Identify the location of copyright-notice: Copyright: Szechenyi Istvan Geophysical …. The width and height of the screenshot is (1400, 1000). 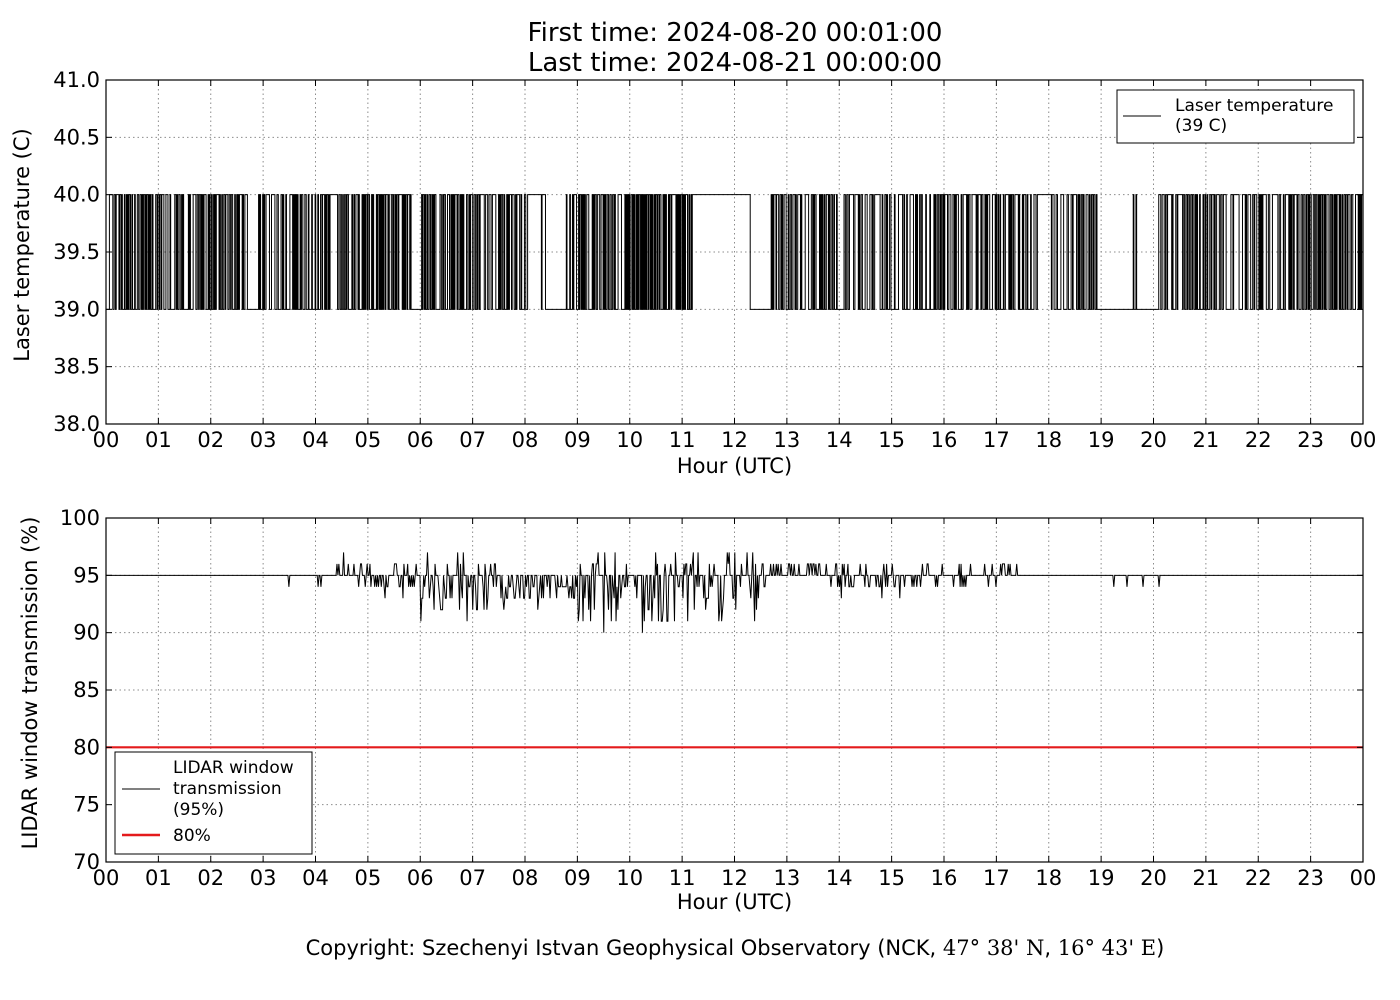
(700, 948).